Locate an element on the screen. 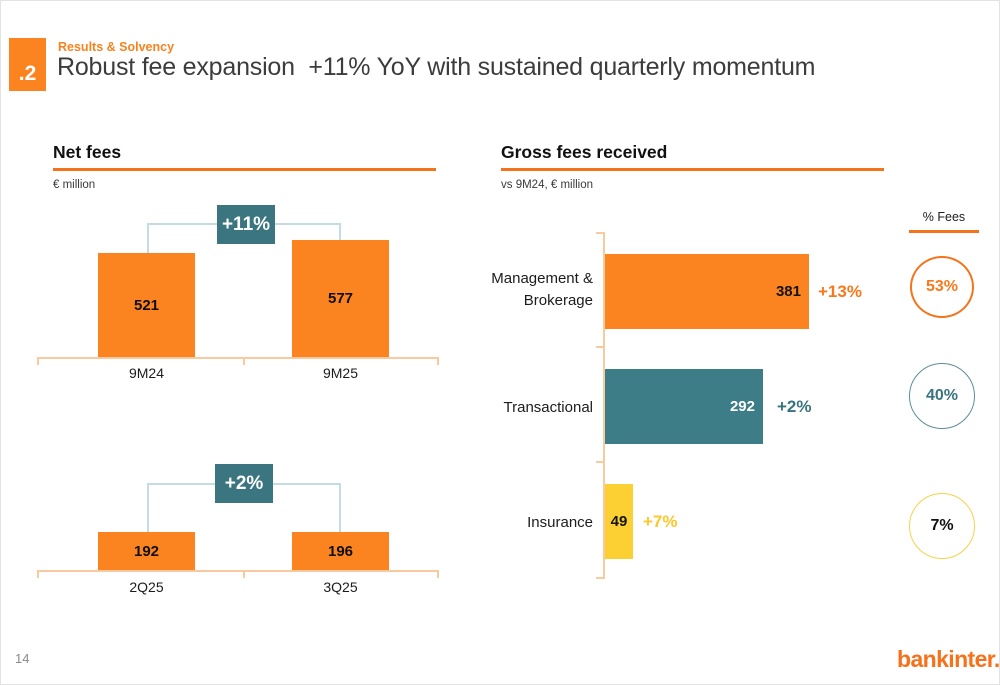 This screenshot has width=1000, height=685. bar-3q25-value: 196 is located at coordinates (340, 551).